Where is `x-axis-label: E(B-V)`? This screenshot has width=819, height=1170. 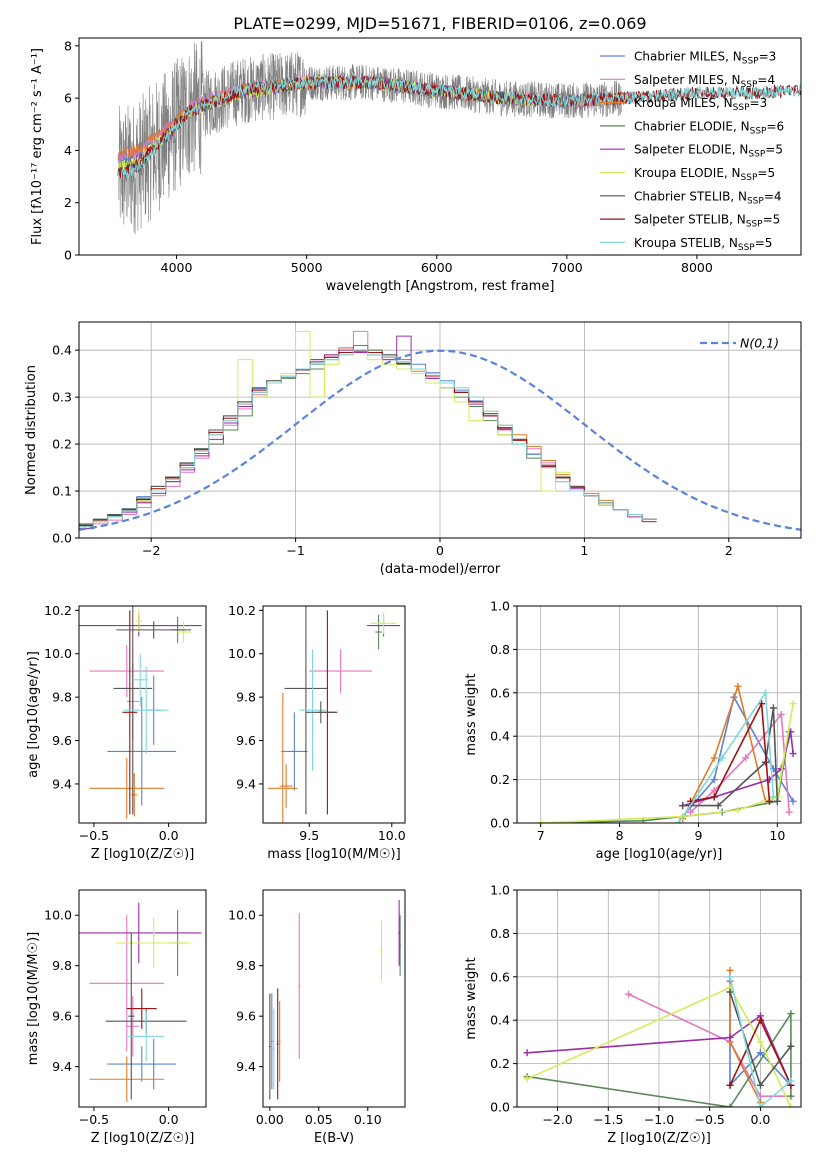
x-axis-label: E(B-V) is located at coordinates (334, 1138).